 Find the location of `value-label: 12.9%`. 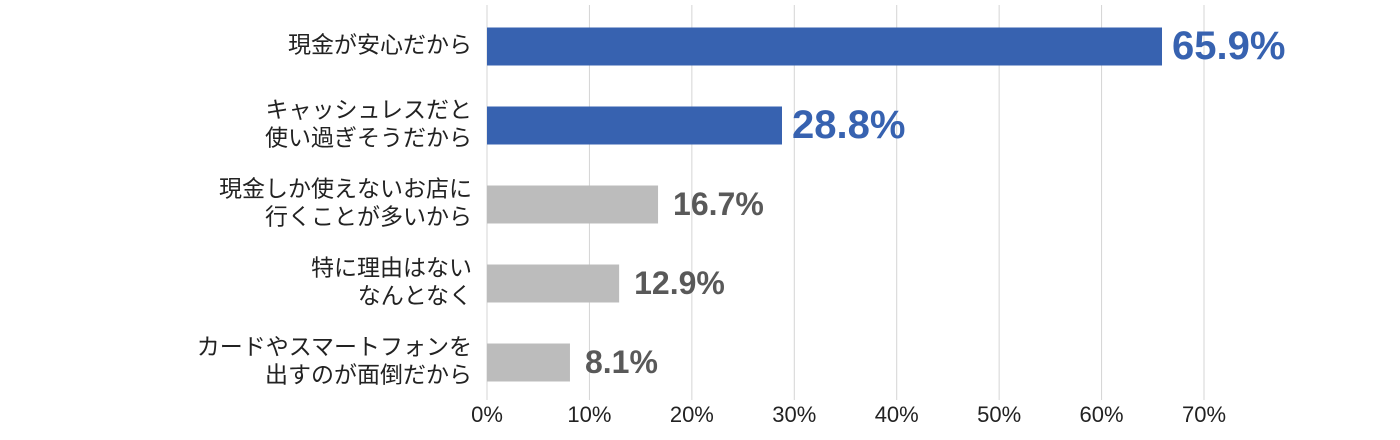

value-label: 12.9% is located at coordinates (679, 283).